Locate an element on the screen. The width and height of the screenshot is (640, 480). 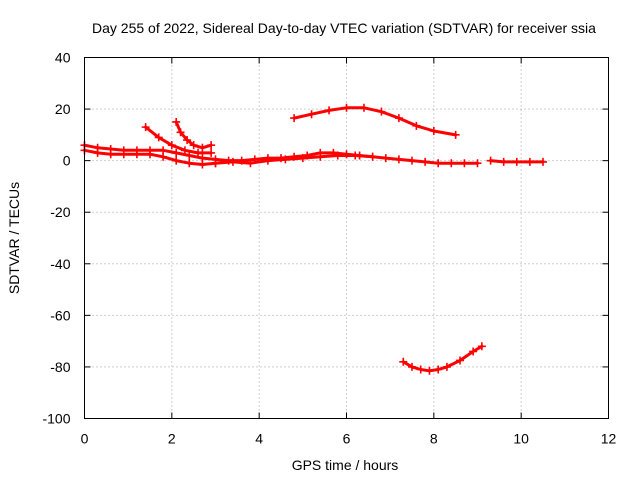
y-tick-label: -60 is located at coordinates (60, 315).